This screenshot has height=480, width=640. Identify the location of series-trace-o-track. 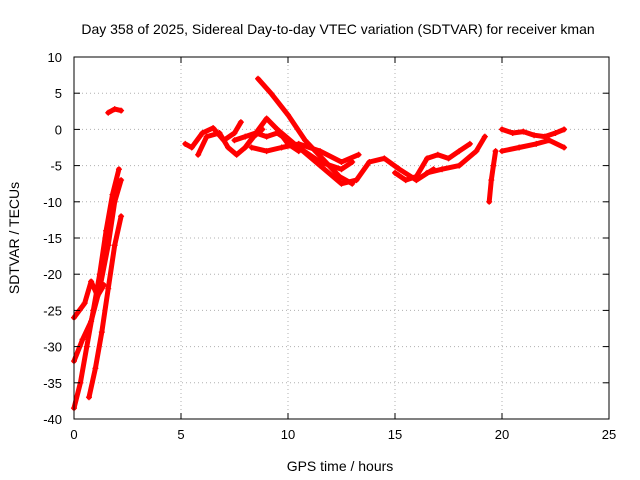
(492, 176).